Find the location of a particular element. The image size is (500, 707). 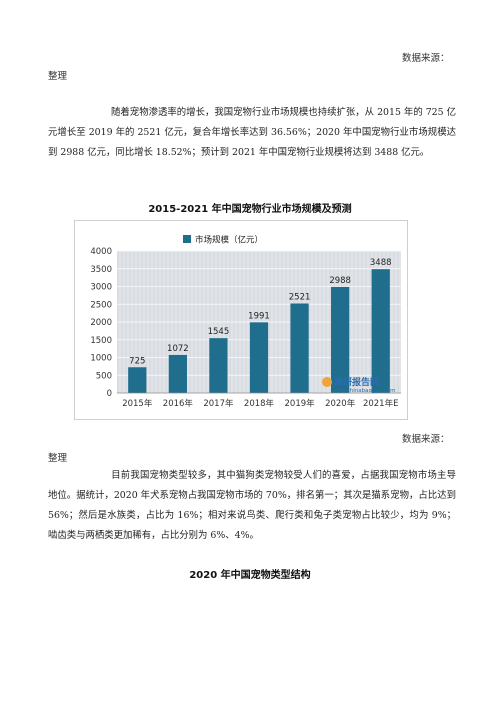

data-label: 2521 is located at coordinates (300, 298).